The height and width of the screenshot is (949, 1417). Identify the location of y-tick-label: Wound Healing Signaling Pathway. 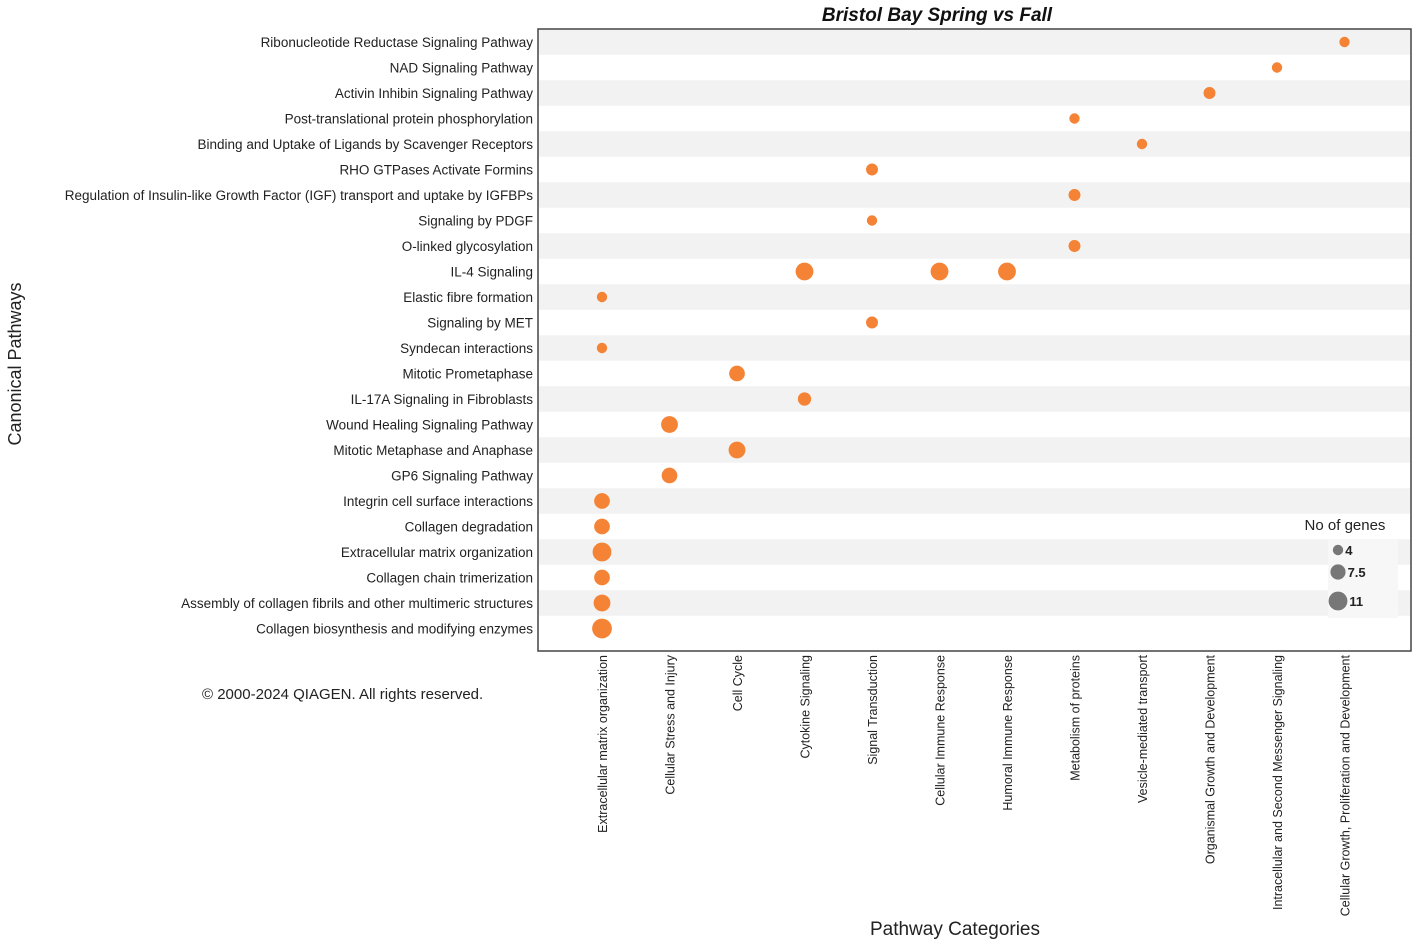
(429, 425).